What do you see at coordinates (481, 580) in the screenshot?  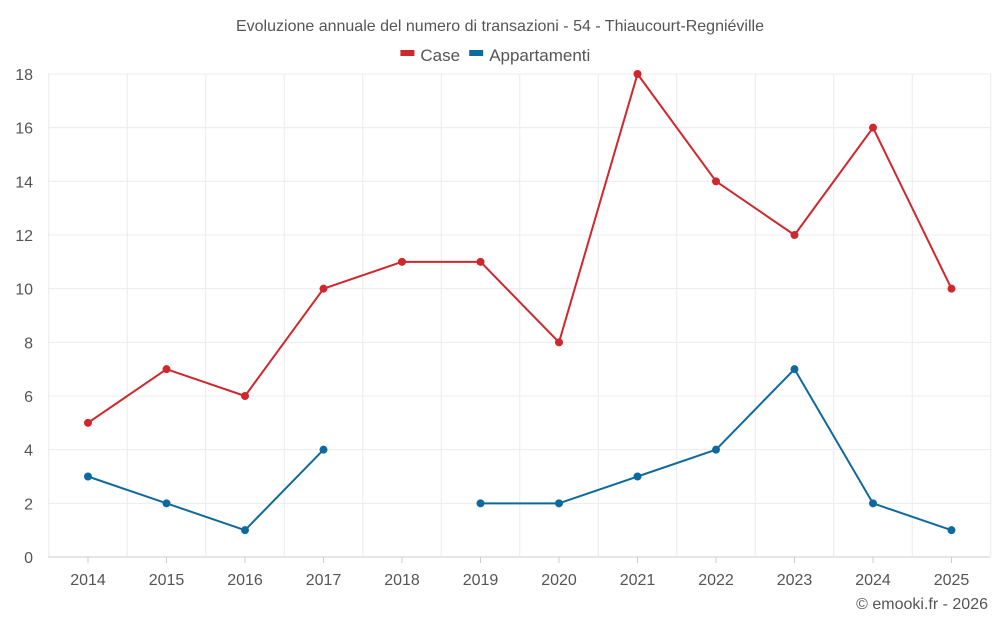 I see `x-tick-label: 2019` at bounding box center [481, 580].